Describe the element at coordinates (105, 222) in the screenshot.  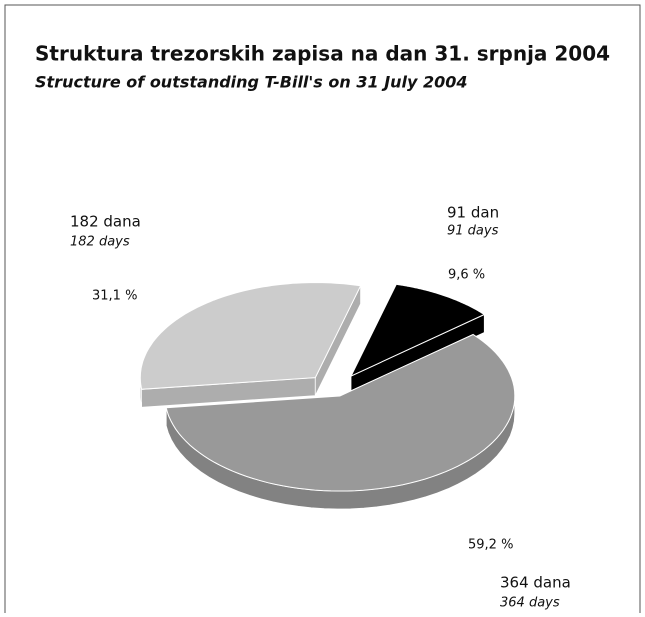
I see `category-label: 182 dana` at that location.